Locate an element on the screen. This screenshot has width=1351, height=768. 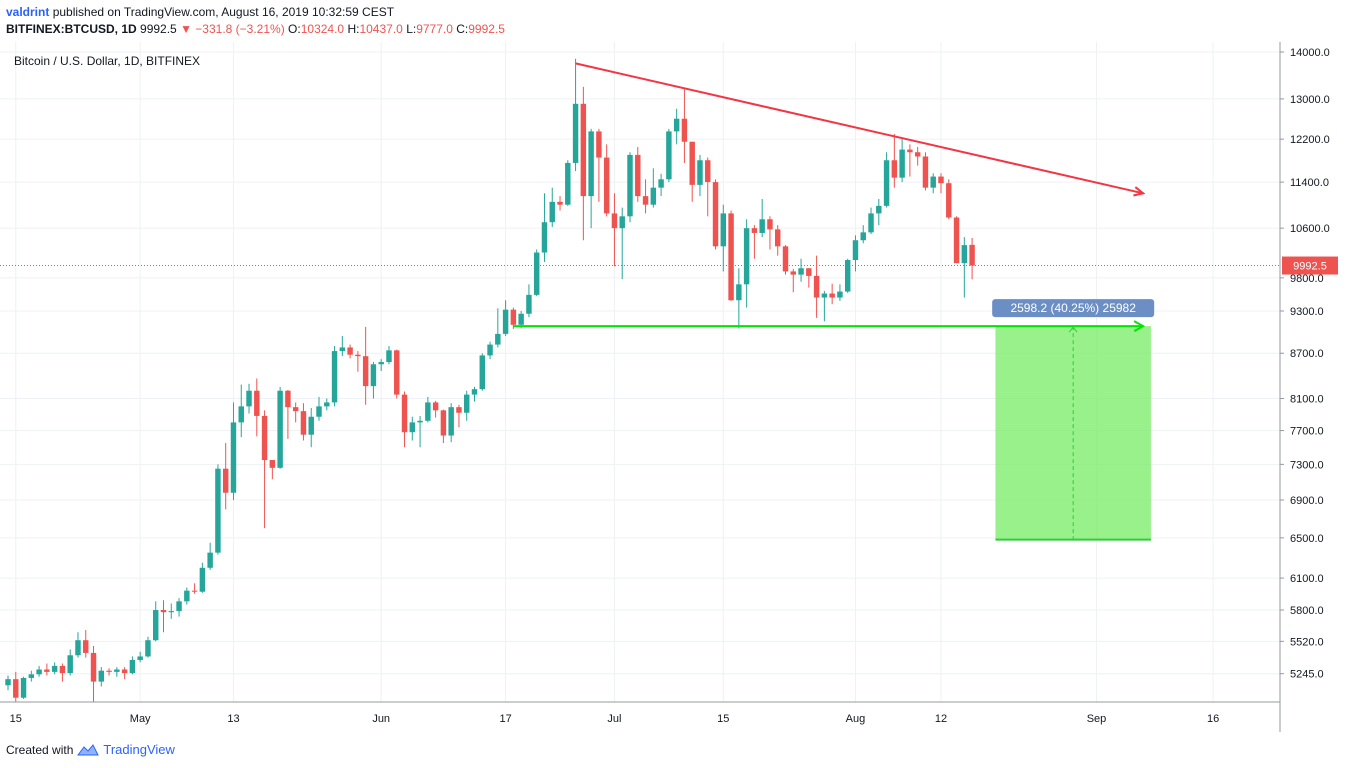
tradingview-brand-link: TradingView is located at coordinates (139, 749).